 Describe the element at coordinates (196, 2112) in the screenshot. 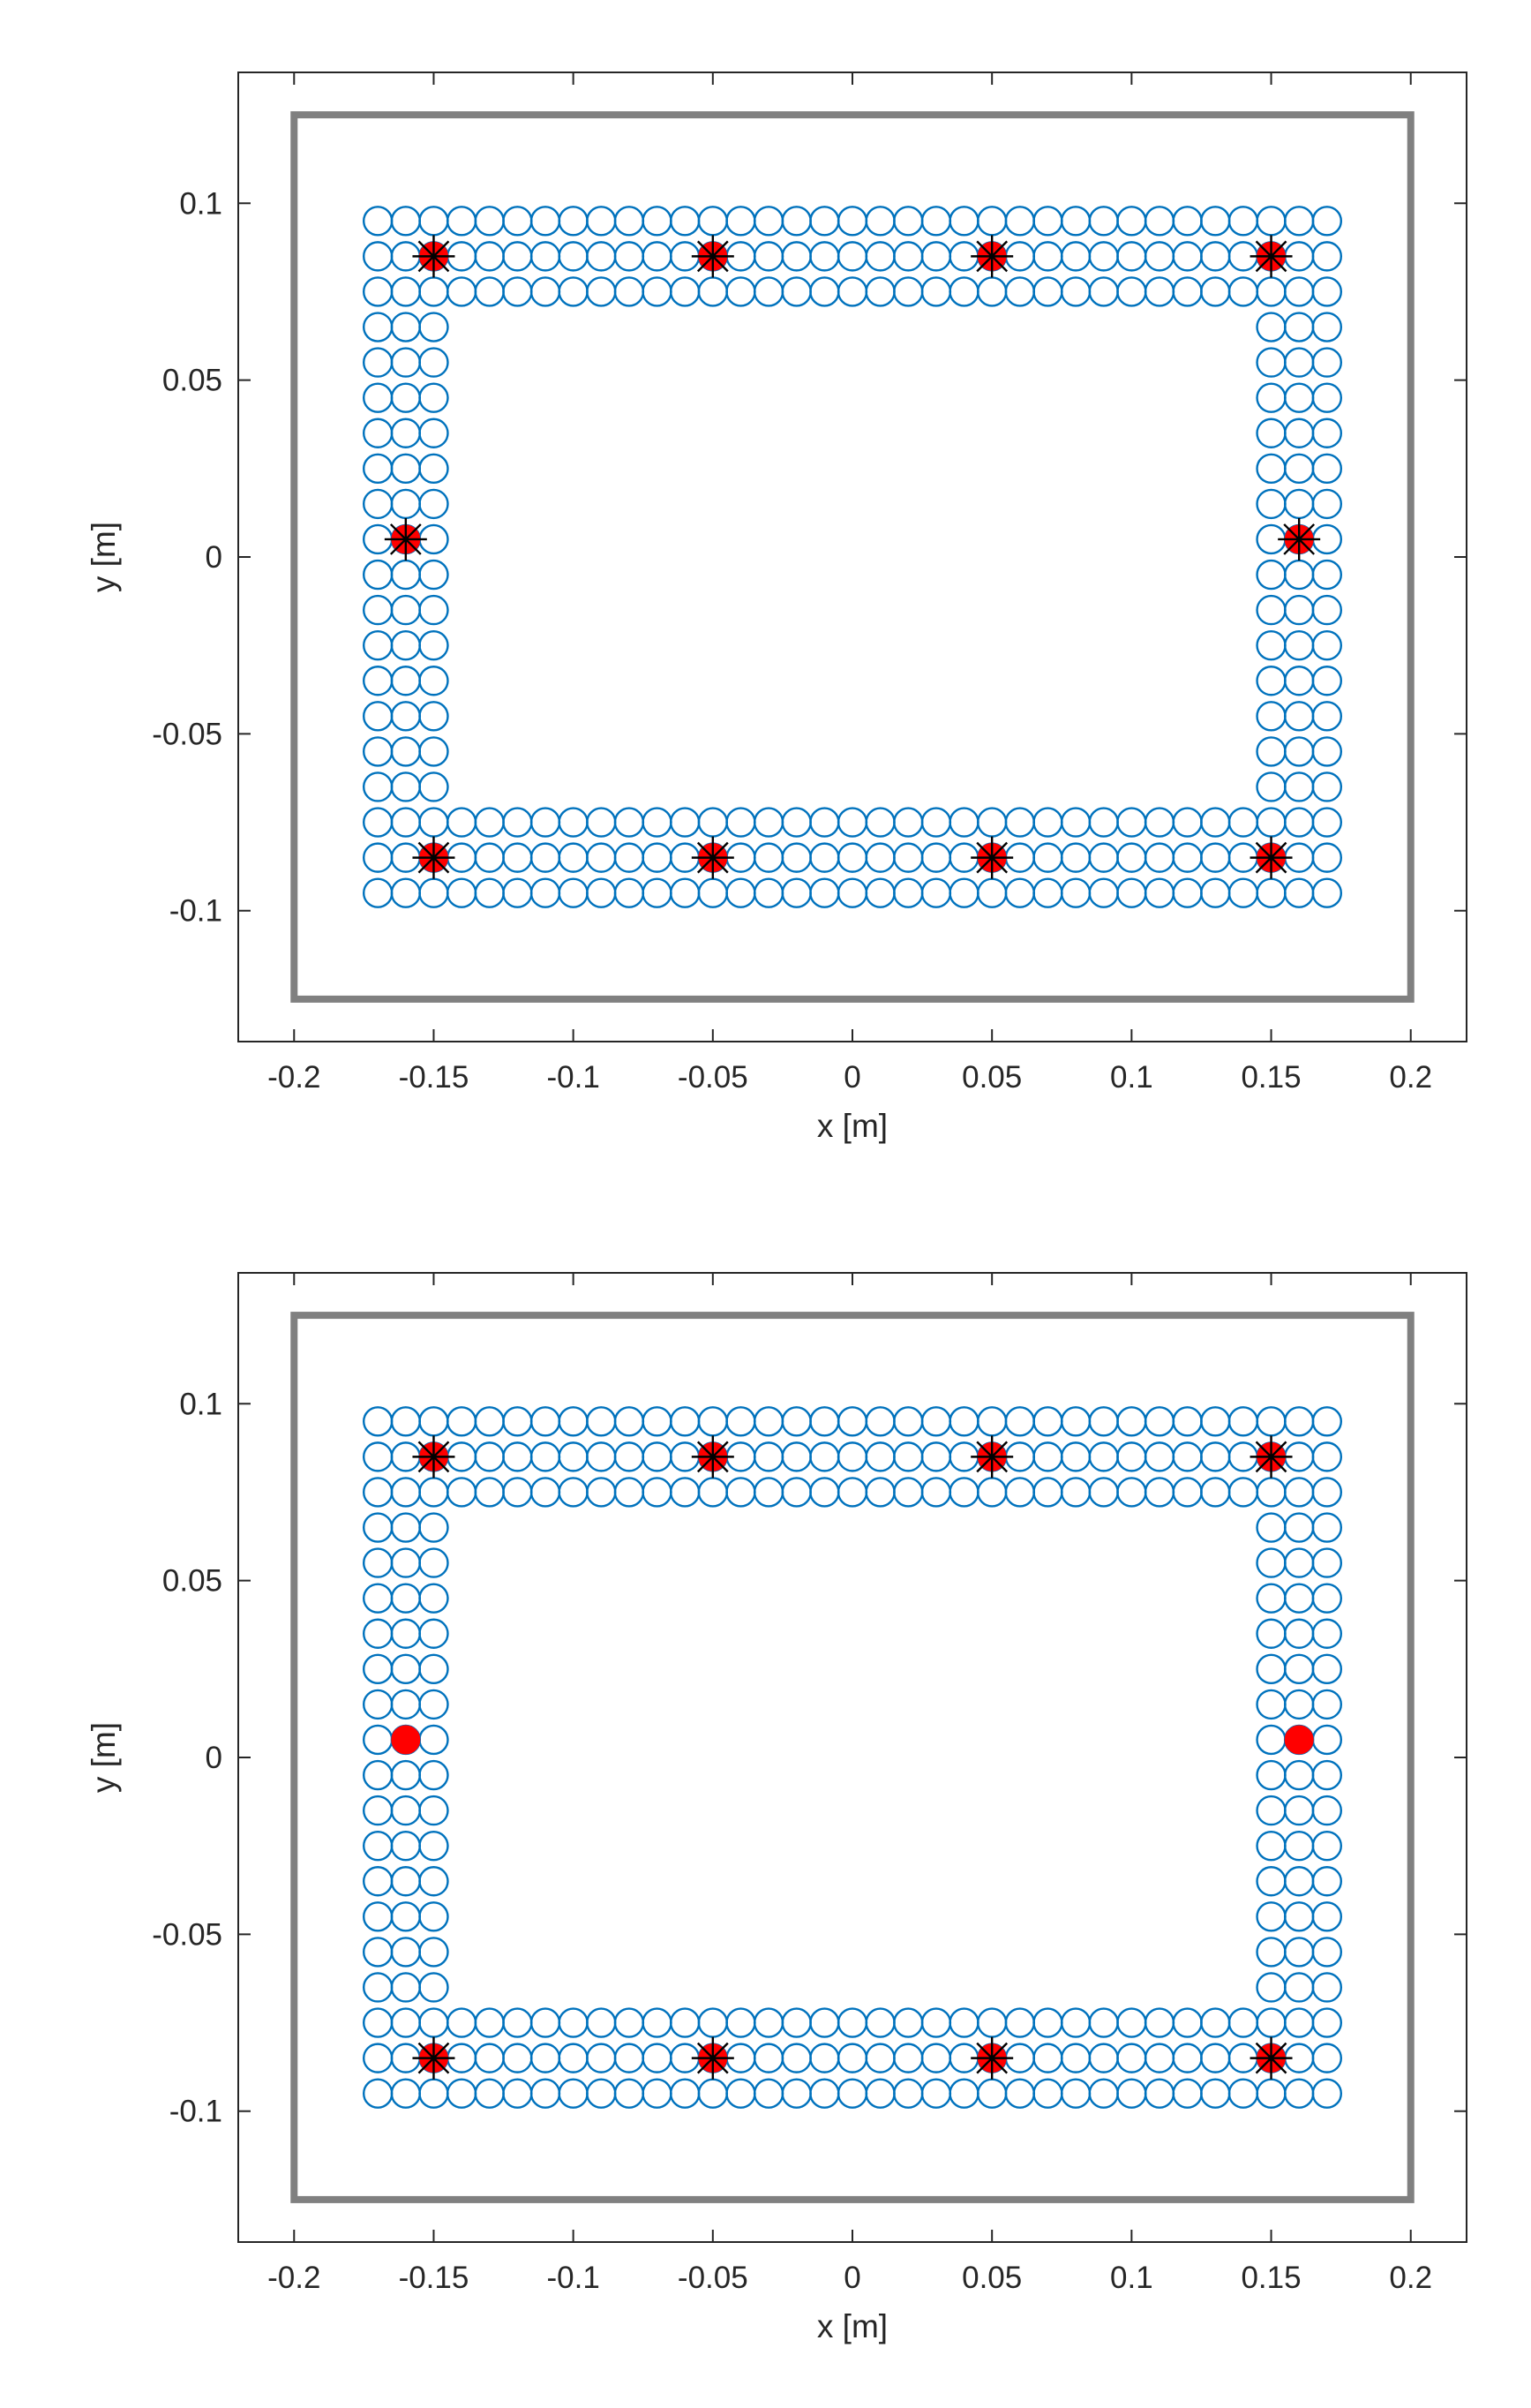

I see `y-tick-label: -0.1` at that location.